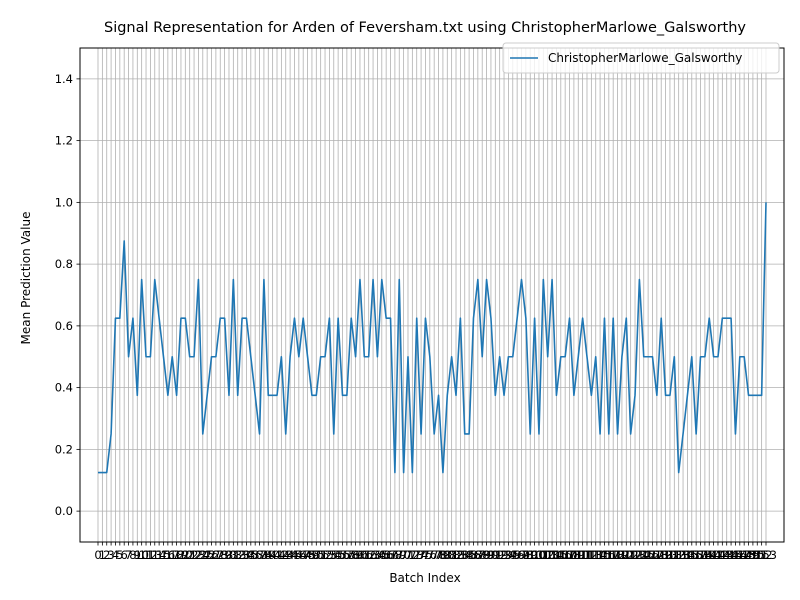 This screenshot has height=600, width=800. What do you see at coordinates (390, 555) in the screenshot?
I see `x-tick-label: 67` at bounding box center [390, 555].